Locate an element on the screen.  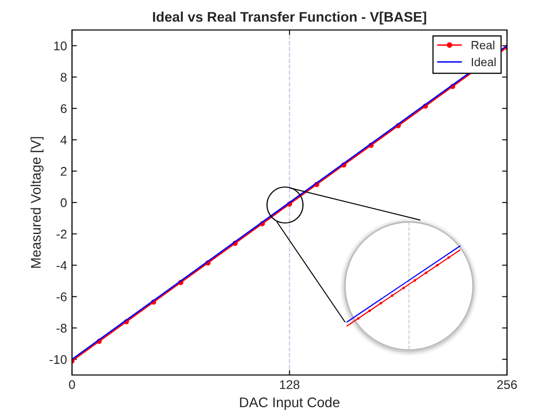
legend-label: Real is located at coordinates (483, 45).